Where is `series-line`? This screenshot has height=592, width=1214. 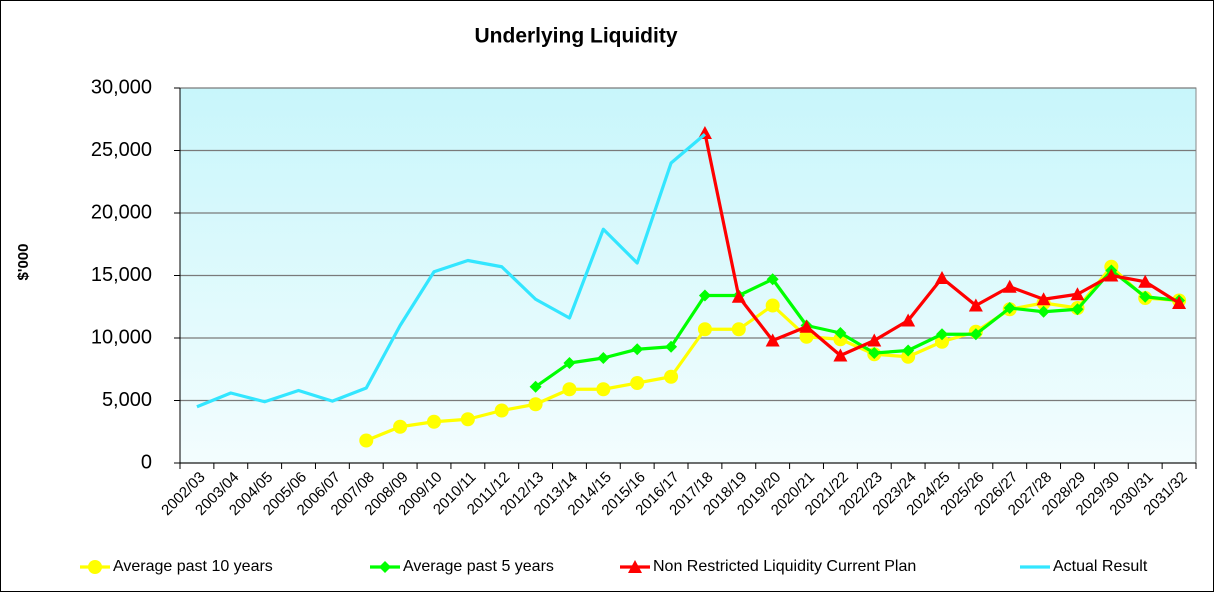 series-line is located at coordinates (857, 328).